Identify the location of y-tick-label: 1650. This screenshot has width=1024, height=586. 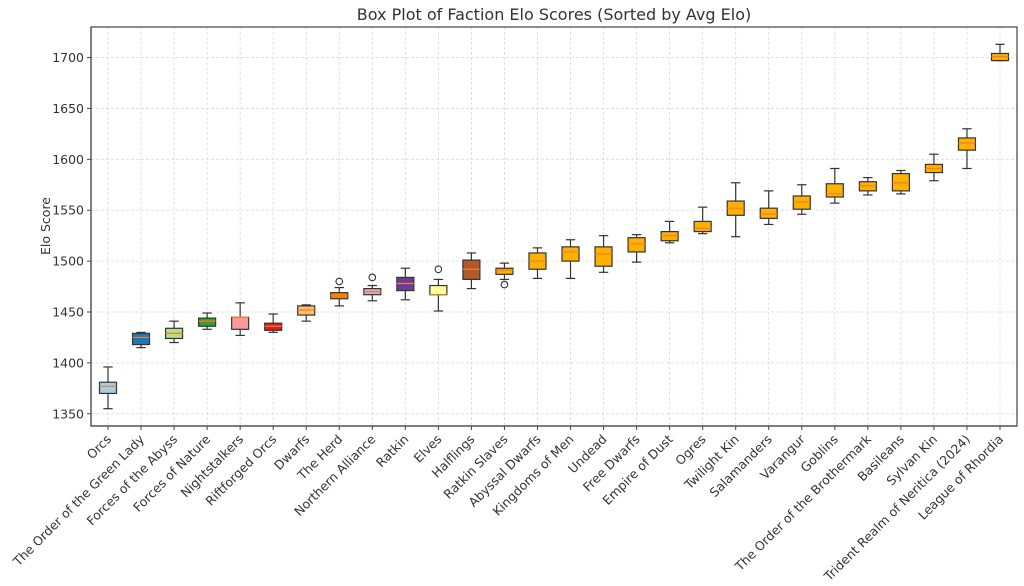
(68, 108).